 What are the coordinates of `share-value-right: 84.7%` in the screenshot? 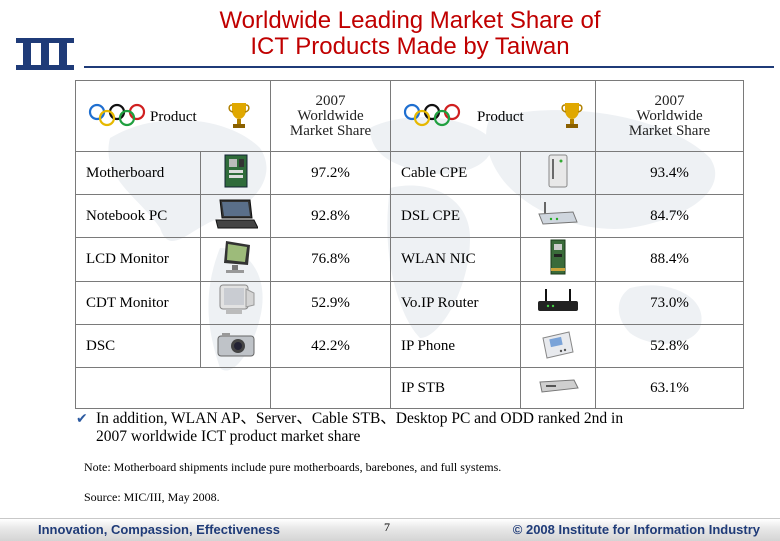 It's located at (669, 216).